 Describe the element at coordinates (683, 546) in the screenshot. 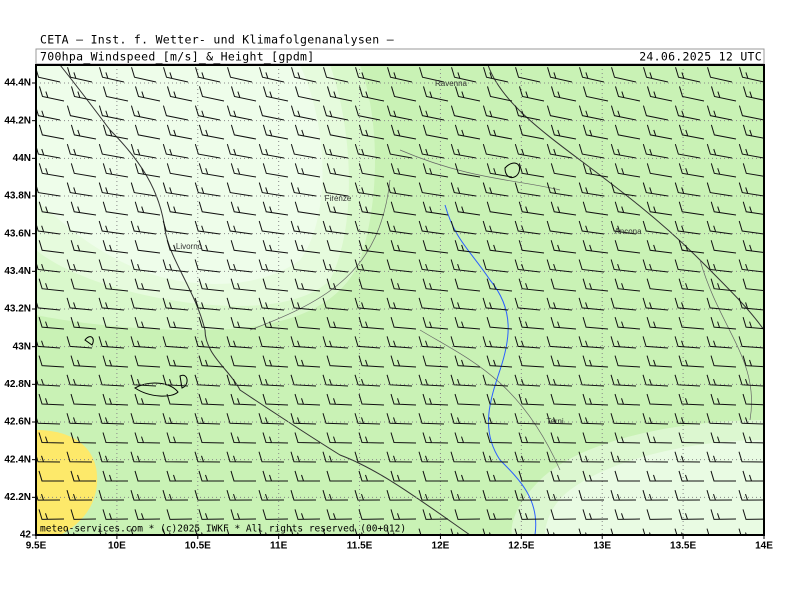

I see `lon-label: 13.5E` at that location.